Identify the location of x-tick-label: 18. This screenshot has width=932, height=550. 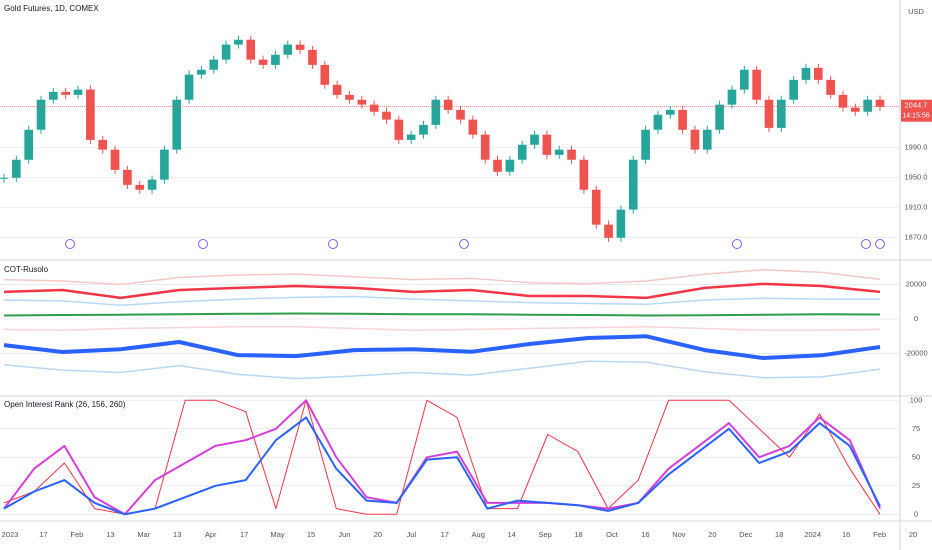
(578, 534).